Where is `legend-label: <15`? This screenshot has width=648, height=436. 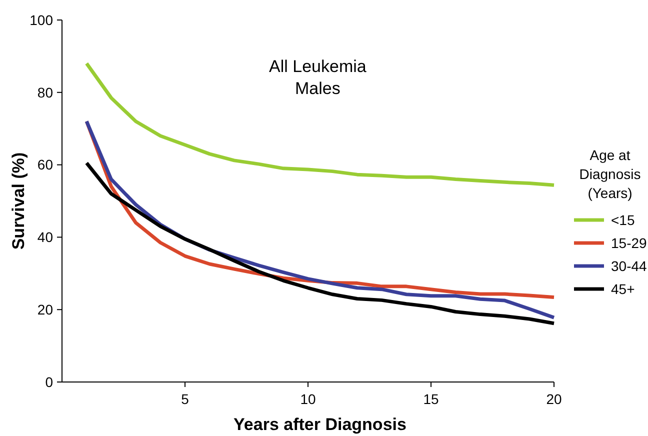 legend-label: <15 is located at coordinates (623, 220).